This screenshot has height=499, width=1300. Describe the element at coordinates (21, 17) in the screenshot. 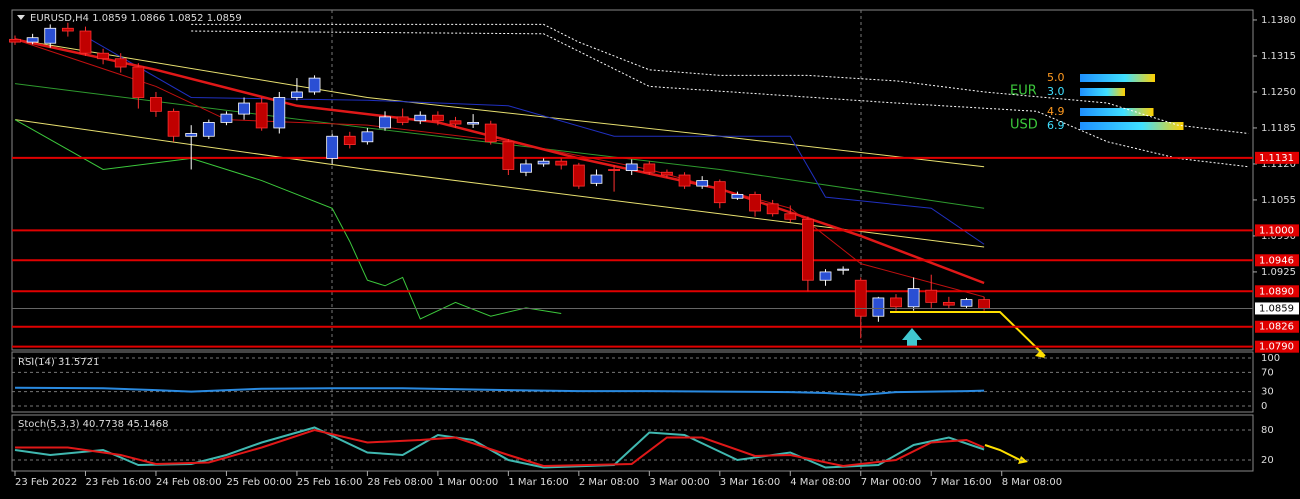

I see `menu-icon` at that location.